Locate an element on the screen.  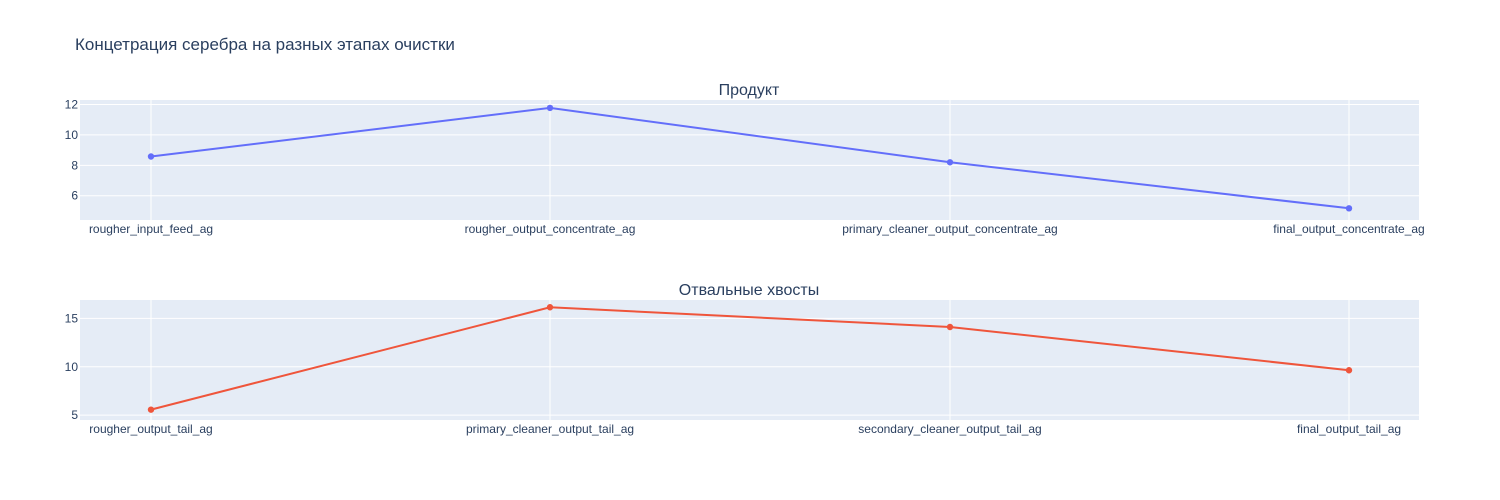
y-tick-label-tails: 5 is located at coordinates (74, 415).